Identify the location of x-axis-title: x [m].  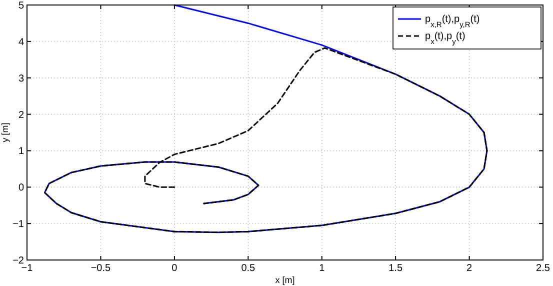
(285, 280).